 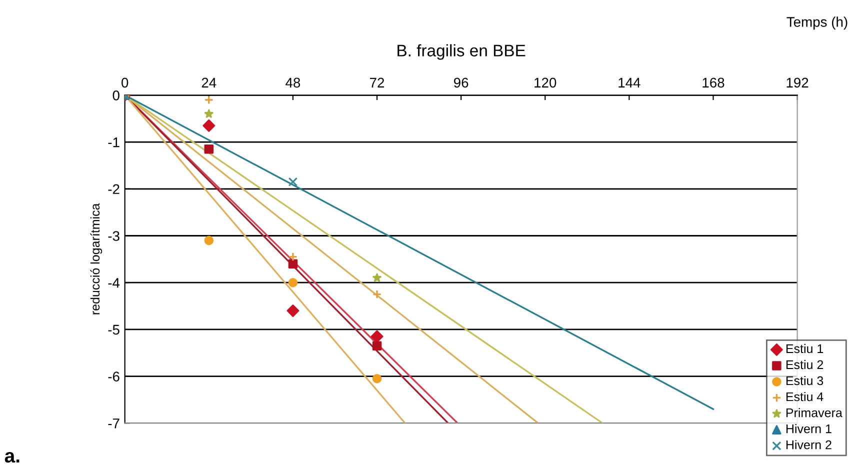 What do you see at coordinates (125, 83) in the screenshot?
I see `x-tick-label: 0` at bounding box center [125, 83].